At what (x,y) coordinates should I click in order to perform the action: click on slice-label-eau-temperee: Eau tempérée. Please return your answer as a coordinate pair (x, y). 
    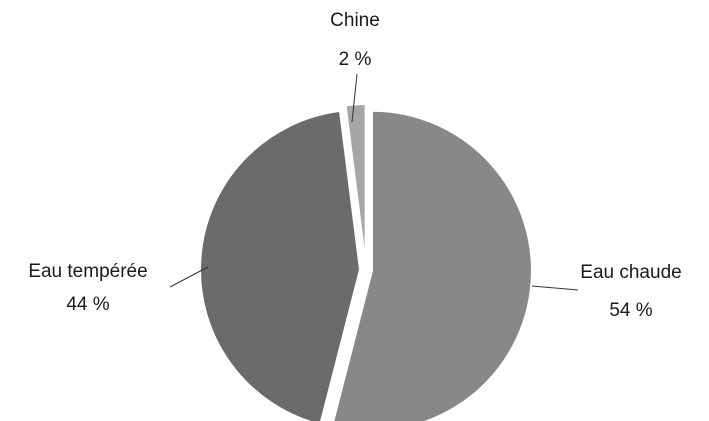
    Looking at the image, I should click on (87, 271).